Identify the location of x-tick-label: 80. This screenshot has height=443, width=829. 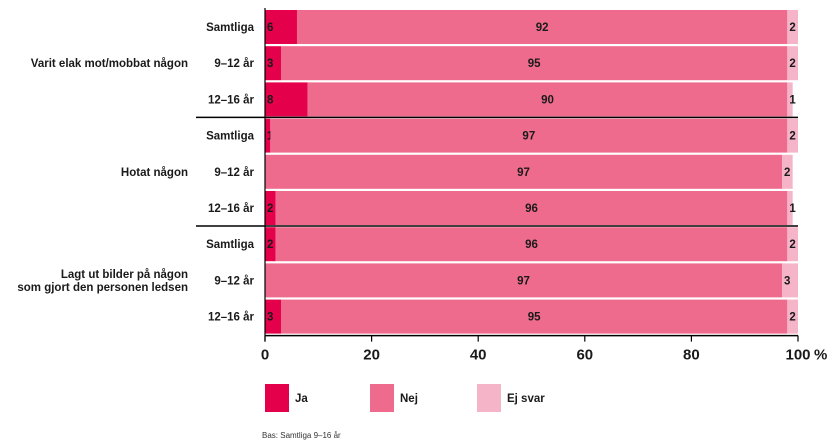
(691, 355).